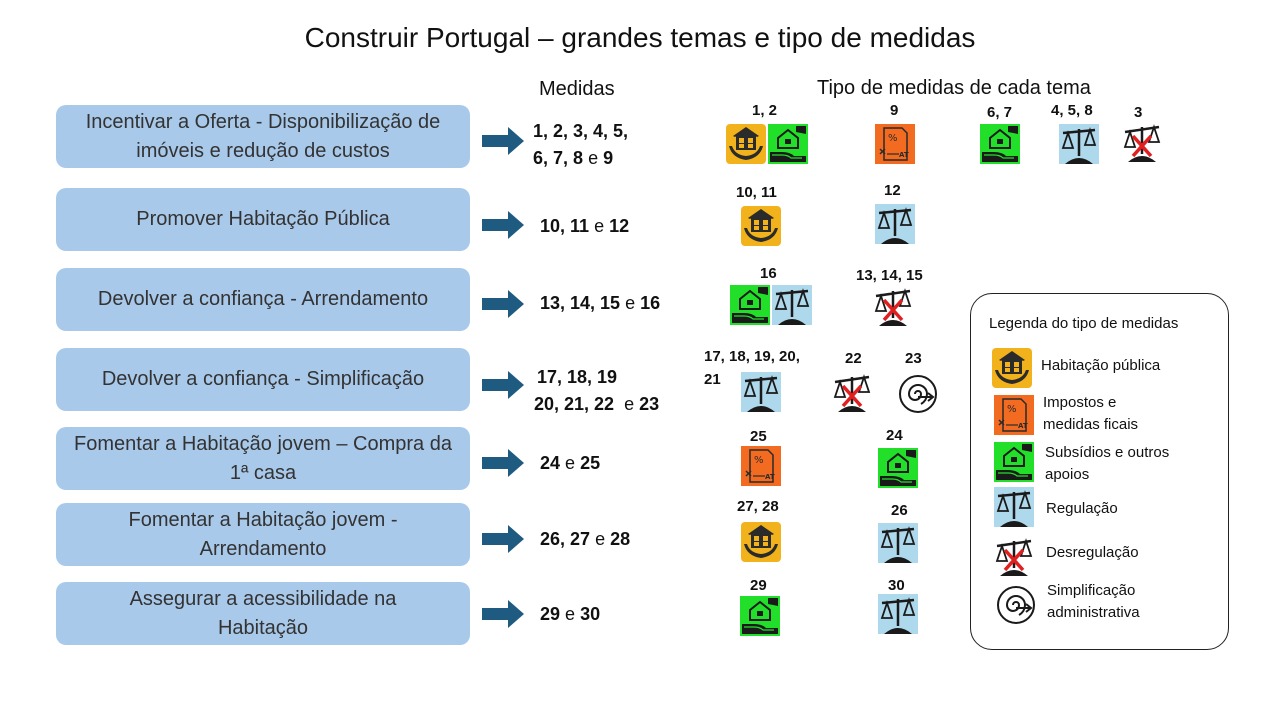 Image resolution: width=1280 pixels, height=720 pixels. What do you see at coordinates (1090, 414) in the screenshot?
I see `legend-item-impostos: Impostos e medidas ficais` at bounding box center [1090, 414].